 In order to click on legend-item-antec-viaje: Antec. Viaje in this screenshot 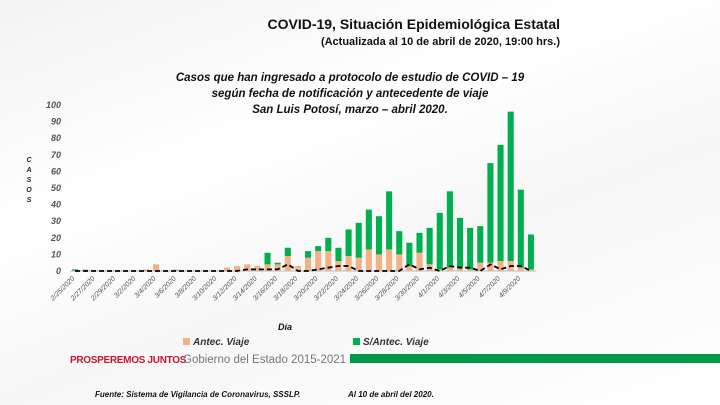, I will do `click(216, 342)`.